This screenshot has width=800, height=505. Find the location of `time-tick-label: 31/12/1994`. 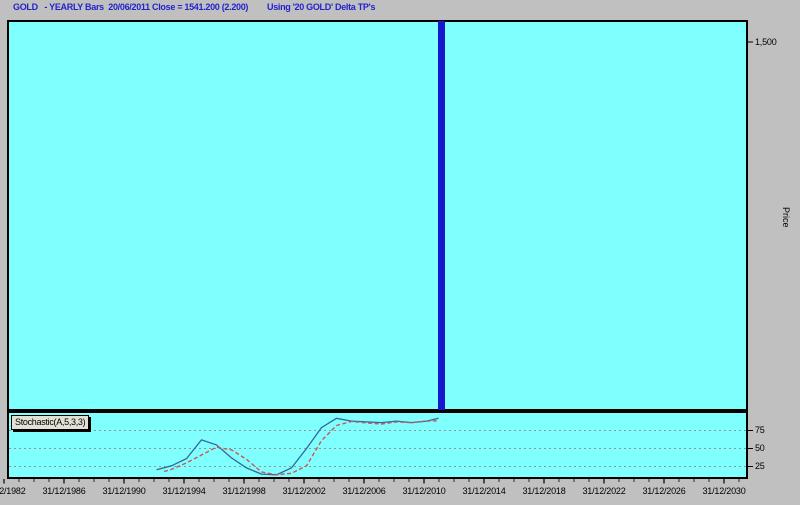

time-tick-label: 31/12/1994 is located at coordinates (184, 490).